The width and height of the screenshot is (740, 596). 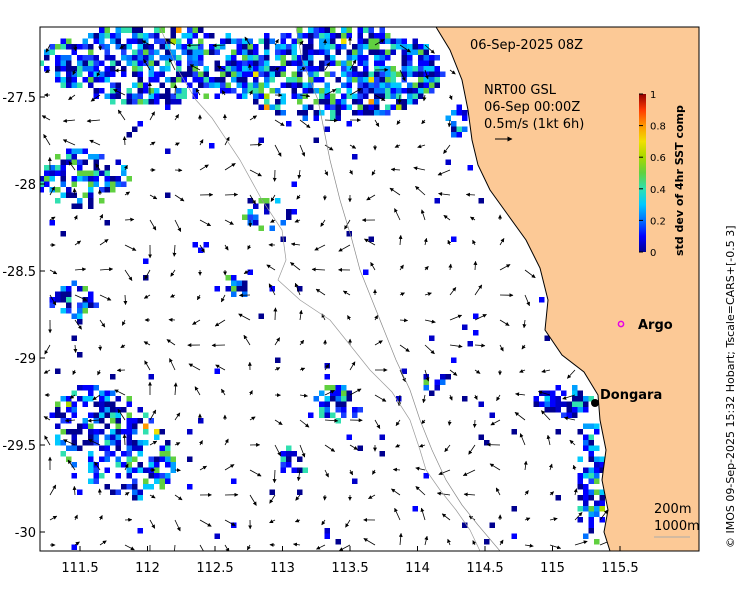 I want to click on current-legend-line-3: 0.5m/s (1kt 6h), so click(x=534, y=124).